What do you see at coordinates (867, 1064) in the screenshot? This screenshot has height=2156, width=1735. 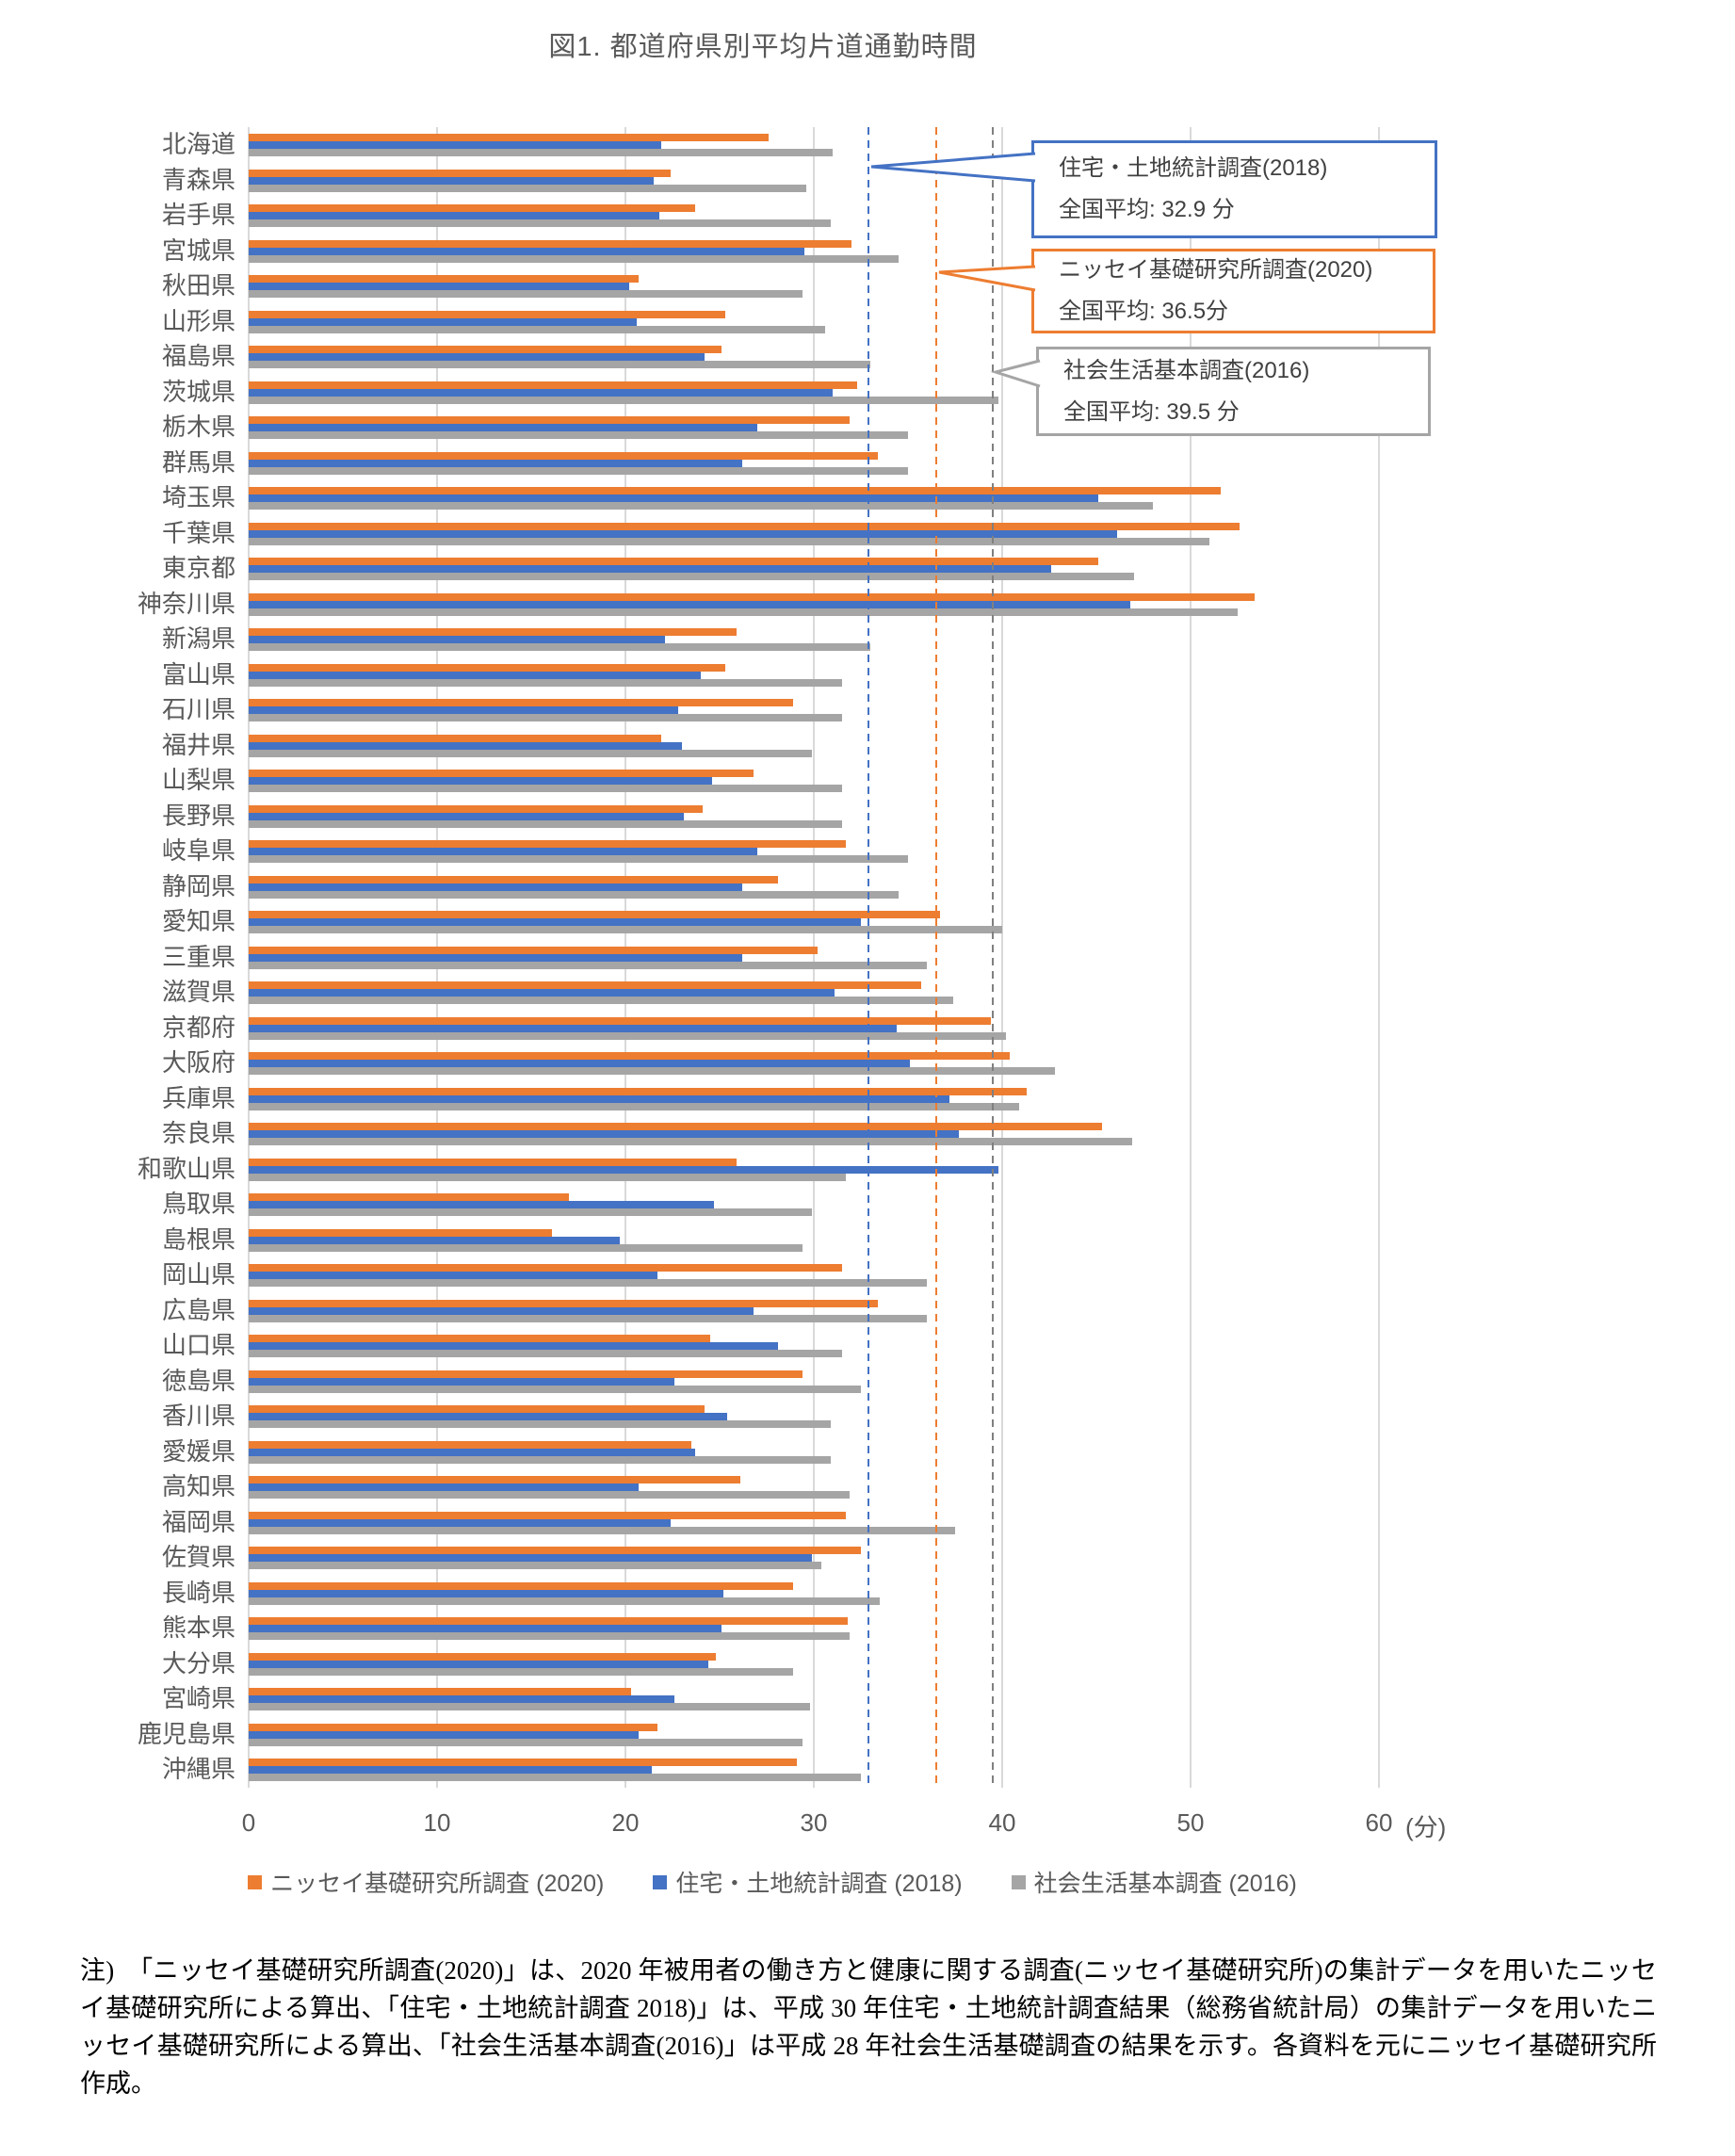 I see `prefecture-row: 大阪府` at bounding box center [867, 1064].